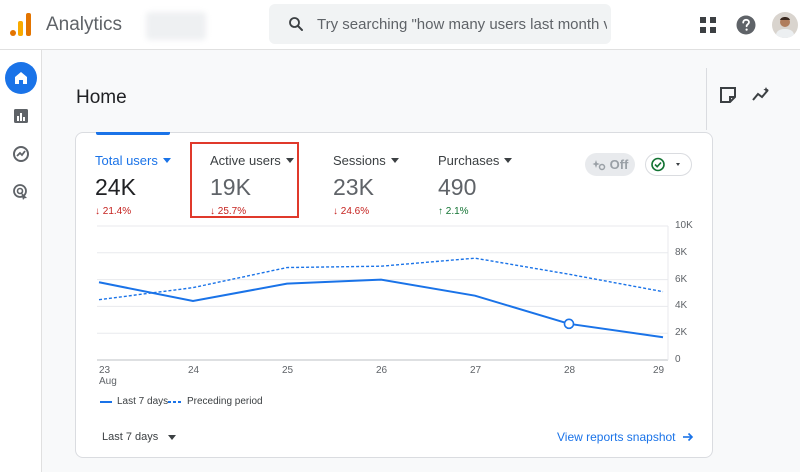 The height and width of the screenshot is (472, 800). I want to click on app-title: Analytics, so click(84, 24).